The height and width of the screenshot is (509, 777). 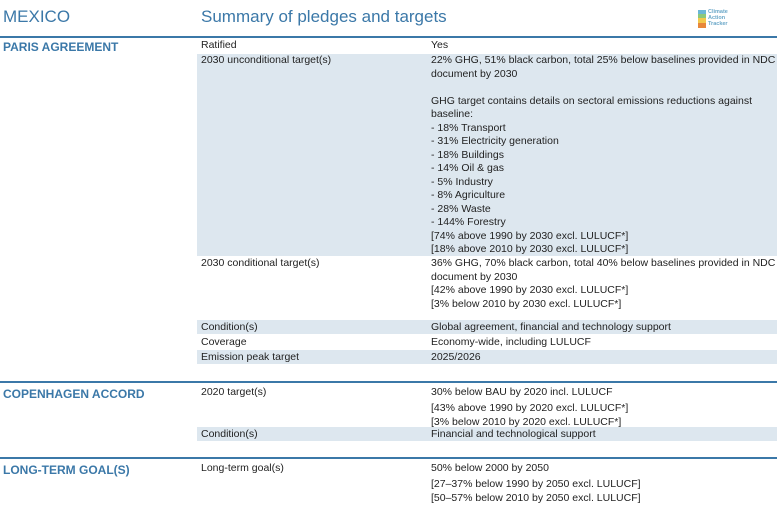 I want to click on section-title-copenhagen: COPENHAGEN ACCORD, so click(x=74, y=394).